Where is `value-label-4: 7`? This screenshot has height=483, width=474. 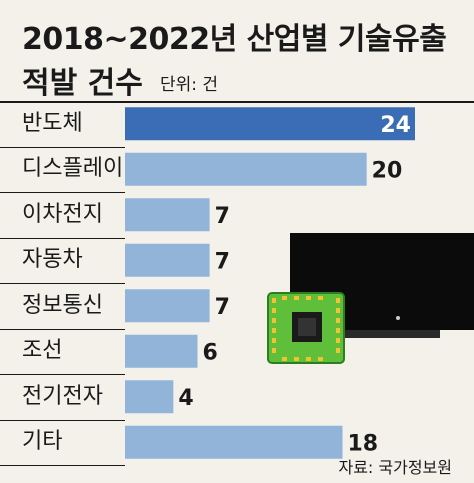 value-label-4: 7 is located at coordinates (222, 261).